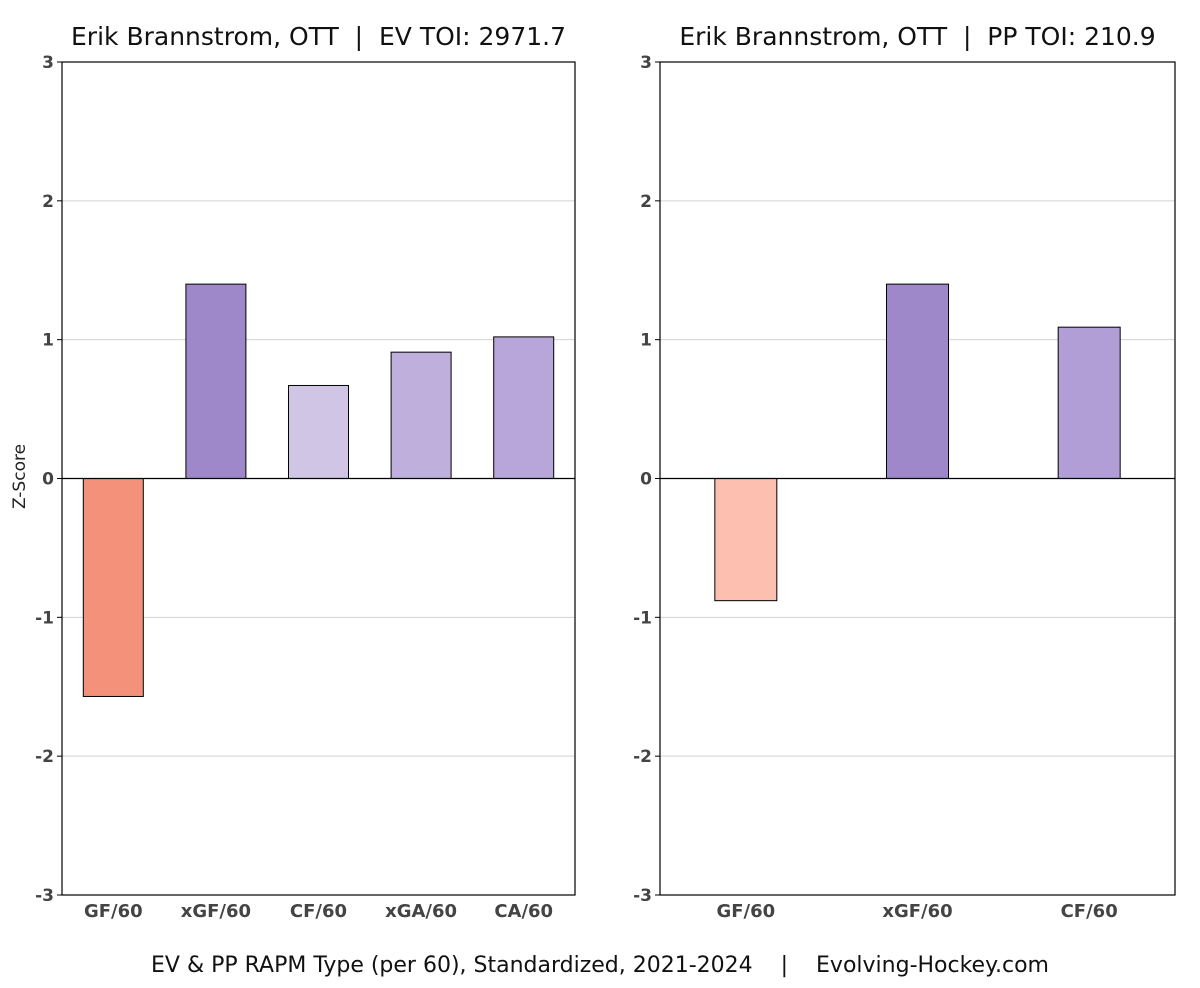 This screenshot has height=988, width=1200. Describe the element at coordinates (523, 911) in the screenshot. I see `x-tick-label: CA/60` at that location.